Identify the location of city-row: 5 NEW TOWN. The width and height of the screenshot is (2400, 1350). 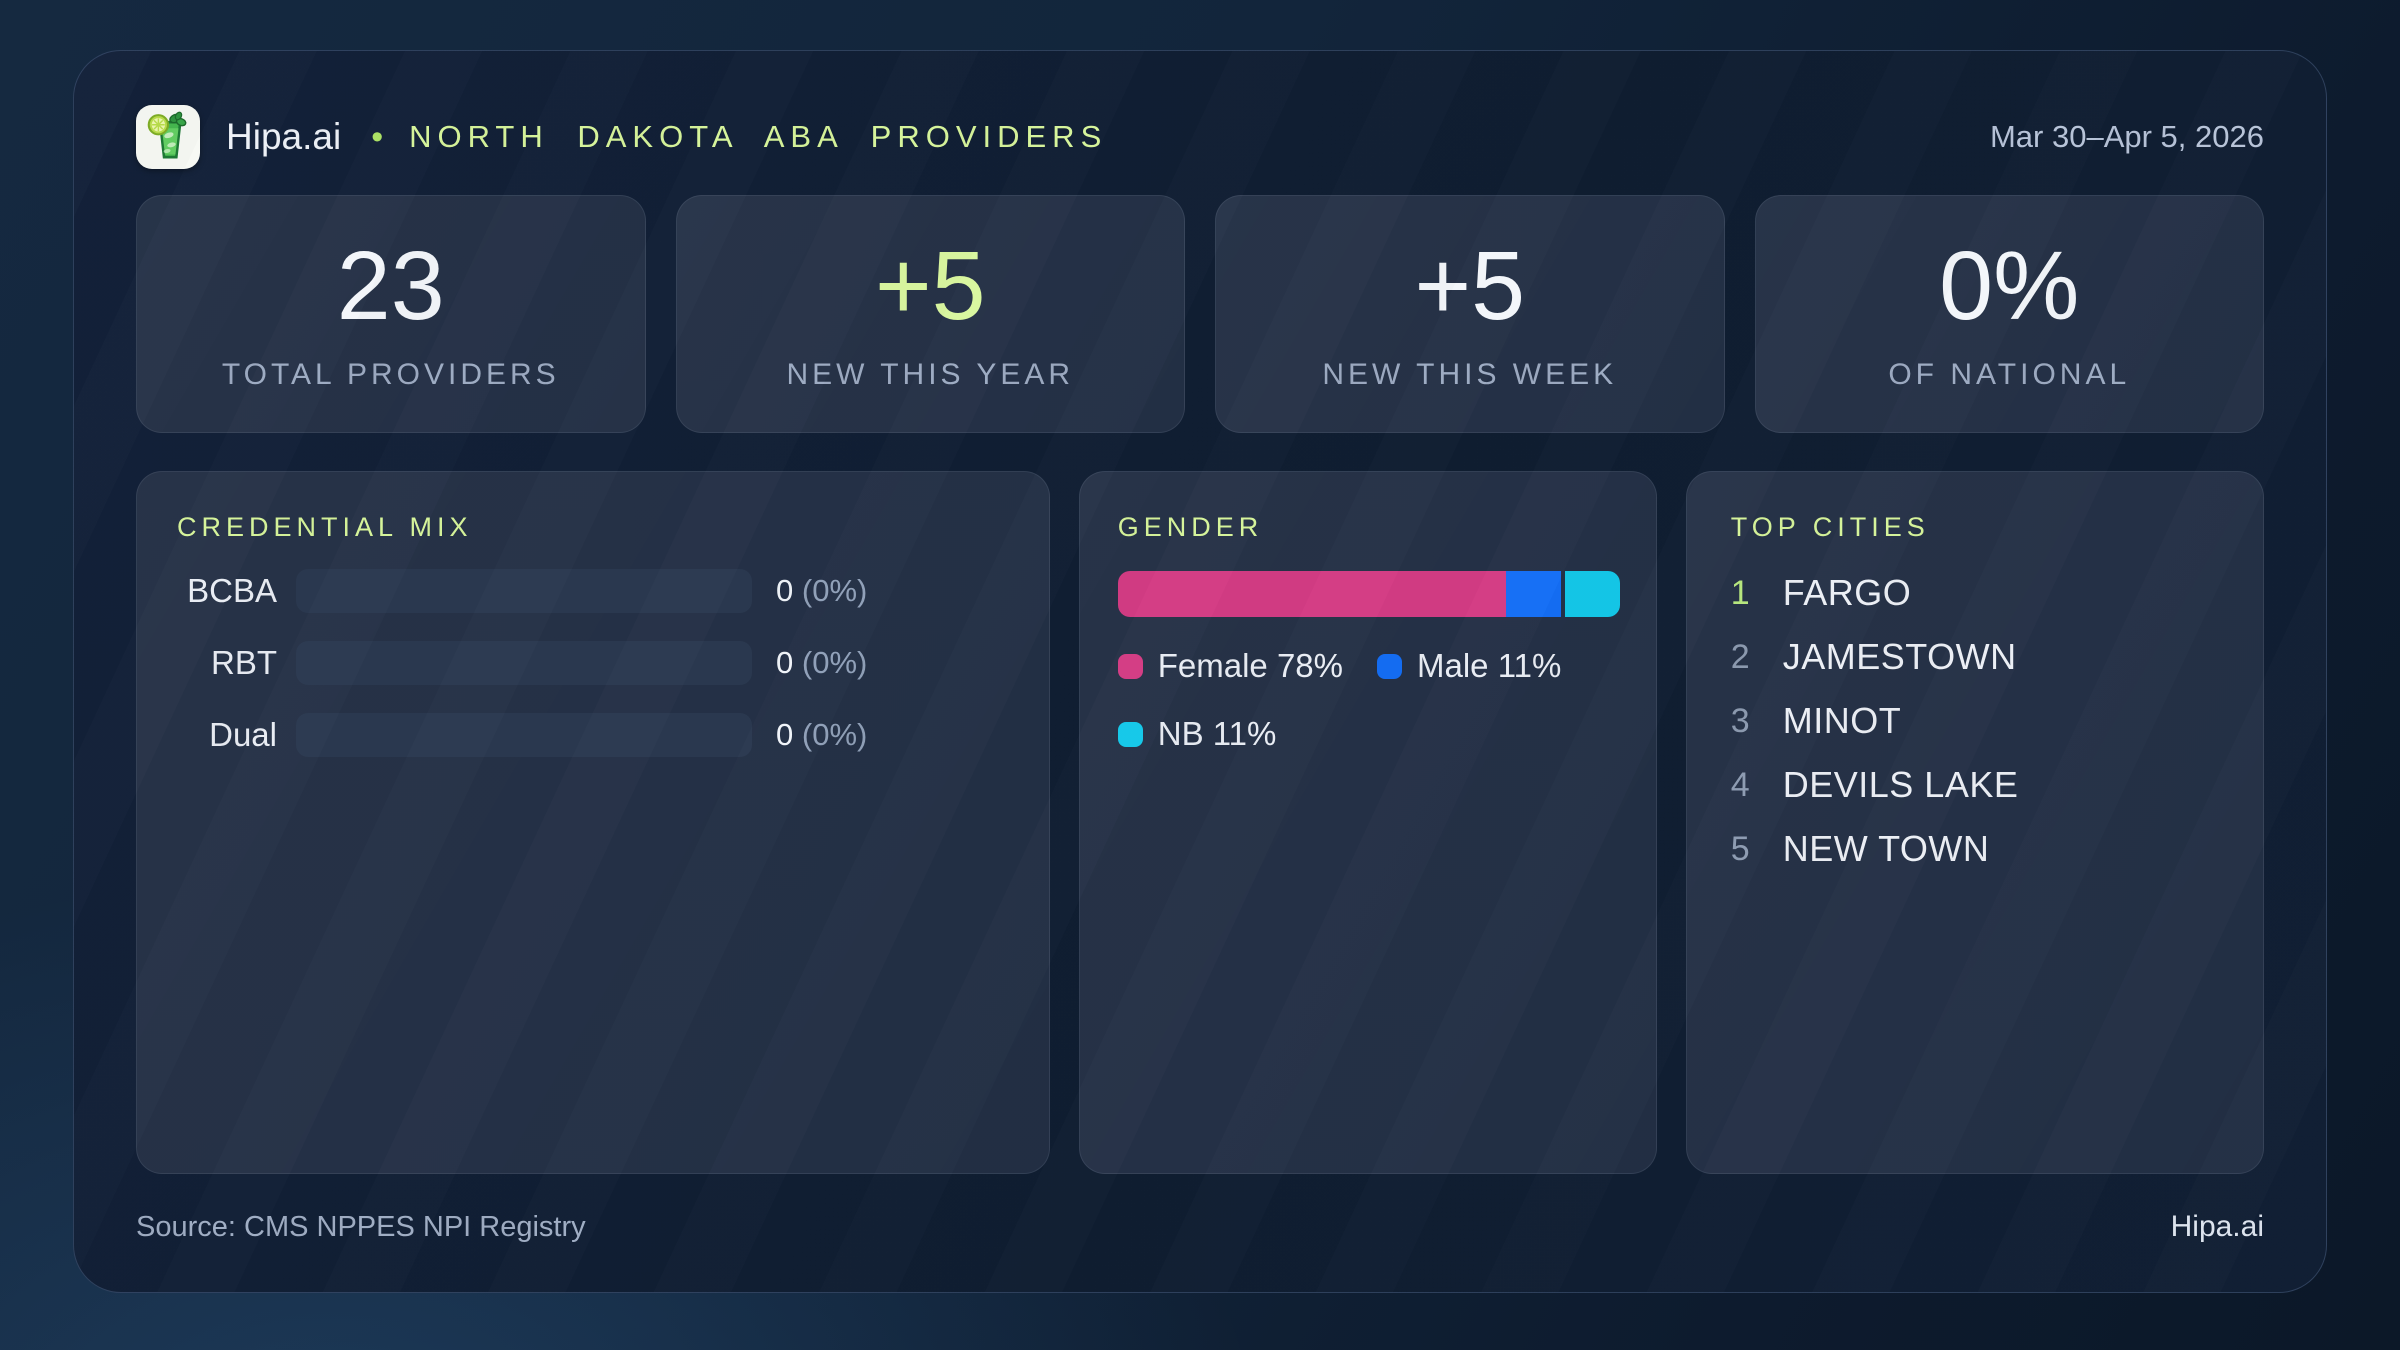
(1975, 849).